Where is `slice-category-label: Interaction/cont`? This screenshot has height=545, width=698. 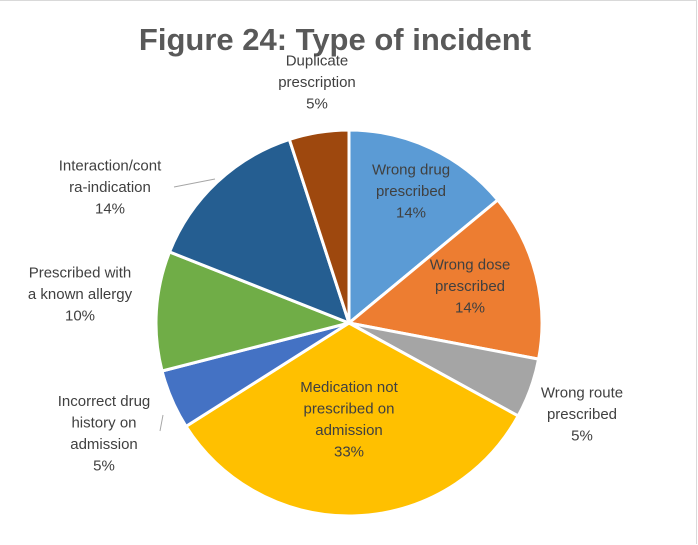
slice-category-label: Interaction/cont is located at coordinates (110, 166).